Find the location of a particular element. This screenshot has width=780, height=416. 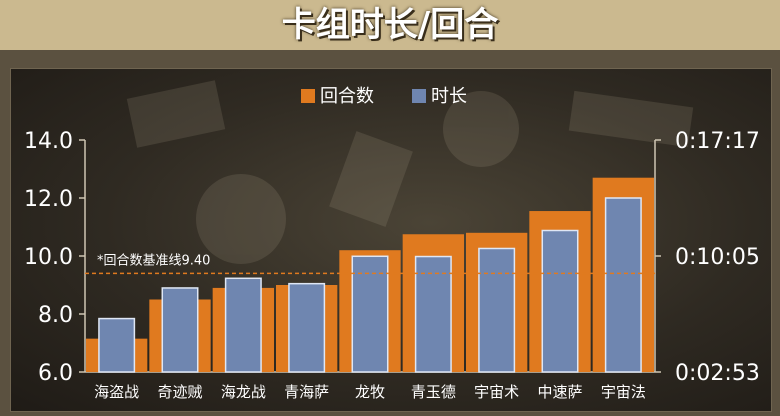

x-tick-label: 中速萨 is located at coordinates (559, 392).